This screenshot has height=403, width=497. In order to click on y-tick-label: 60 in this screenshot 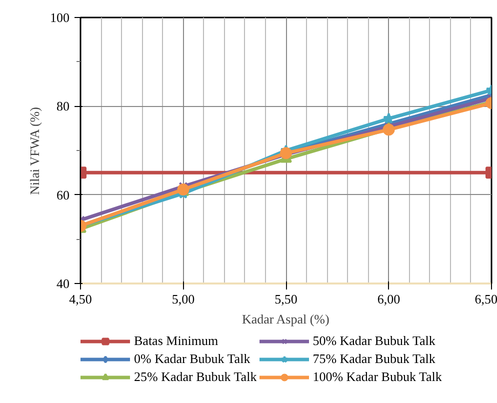, I will do `click(63, 194)`.